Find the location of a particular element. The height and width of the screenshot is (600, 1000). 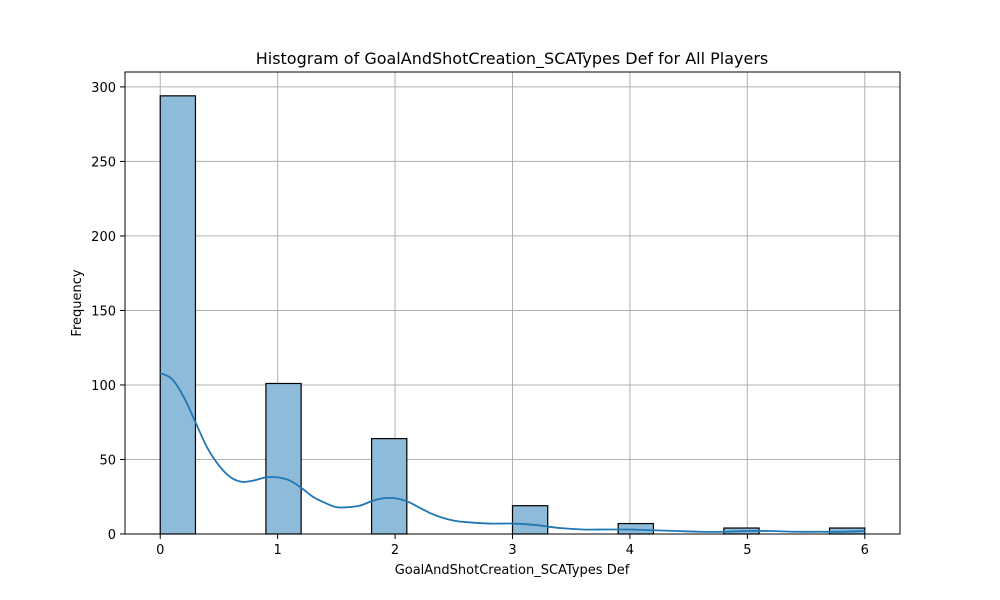

x-tick-label-1: 1 is located at coordinates (278, 550).